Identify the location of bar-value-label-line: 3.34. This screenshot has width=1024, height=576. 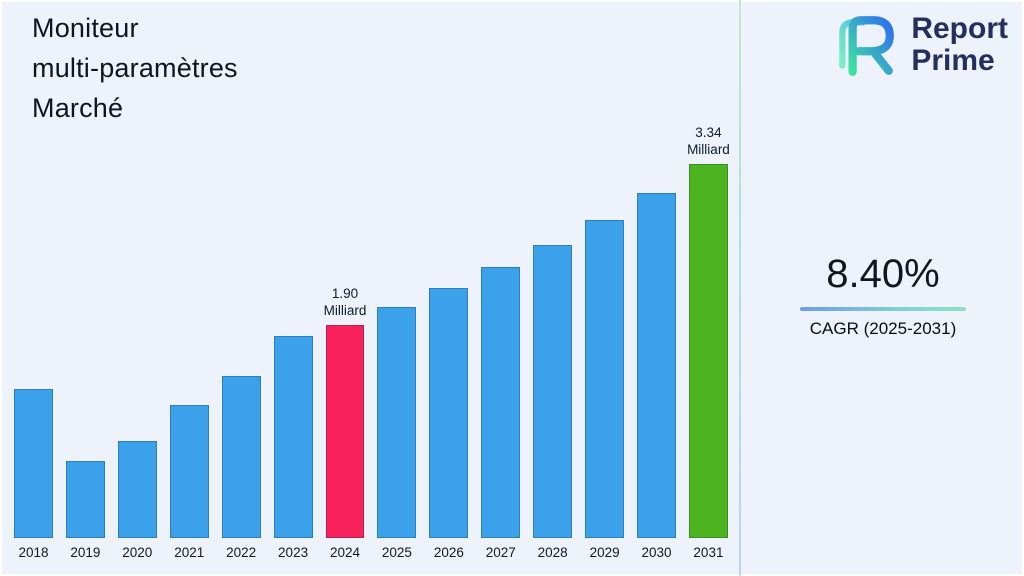
(708, 132).